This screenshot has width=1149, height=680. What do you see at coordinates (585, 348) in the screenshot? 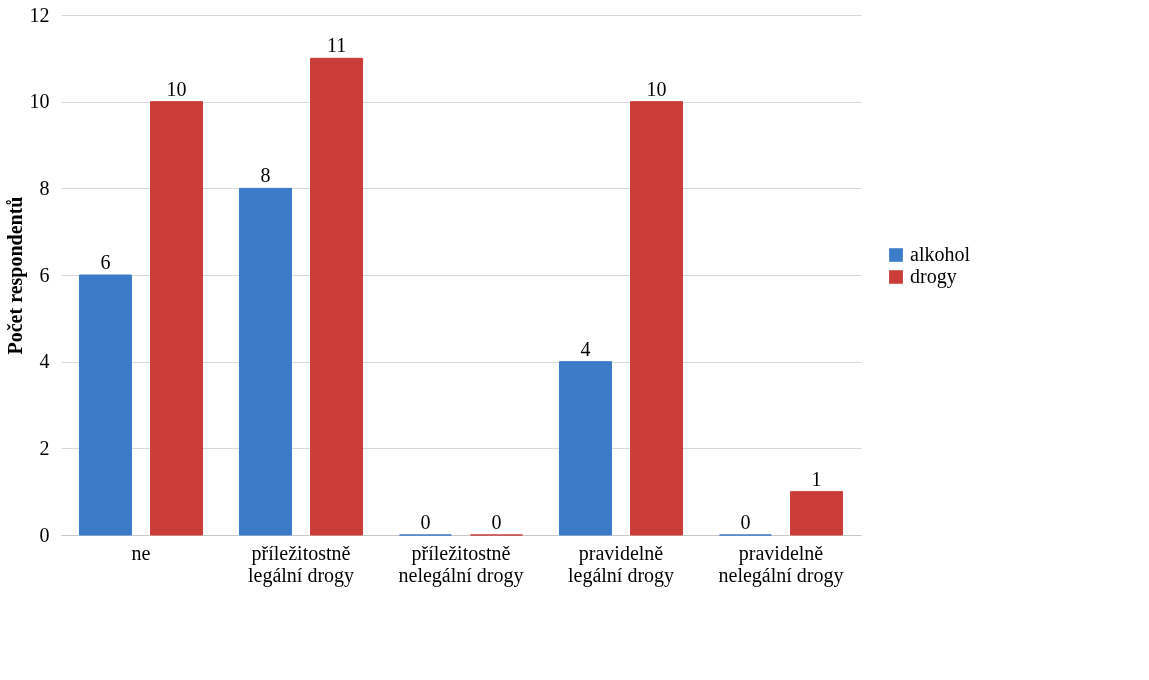
I see `data-label: 4` at bounding box center [585, 348].